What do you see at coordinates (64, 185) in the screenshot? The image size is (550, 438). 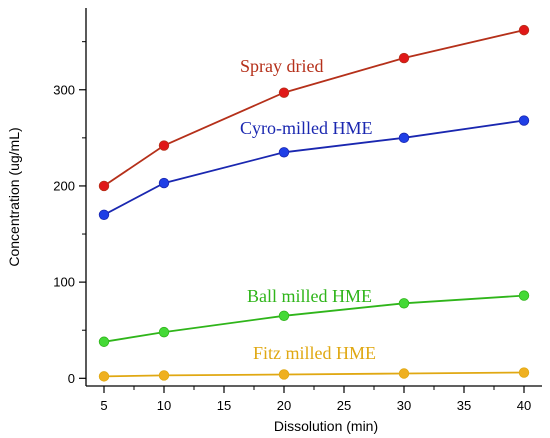 I see `y-tick-label-200: 200` at bounding box center [64, 185].